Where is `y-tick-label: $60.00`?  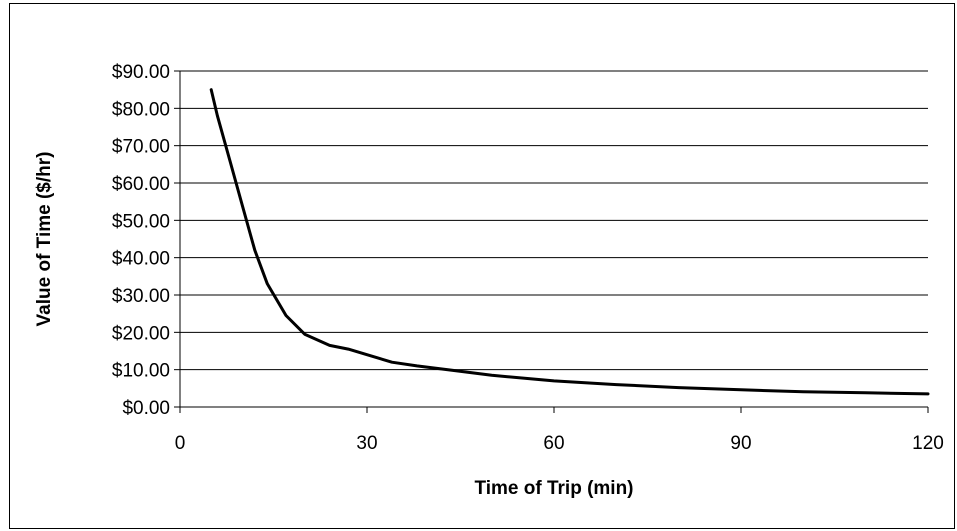 y-tick-label: $60.00 is located at coordinates (141, 184).